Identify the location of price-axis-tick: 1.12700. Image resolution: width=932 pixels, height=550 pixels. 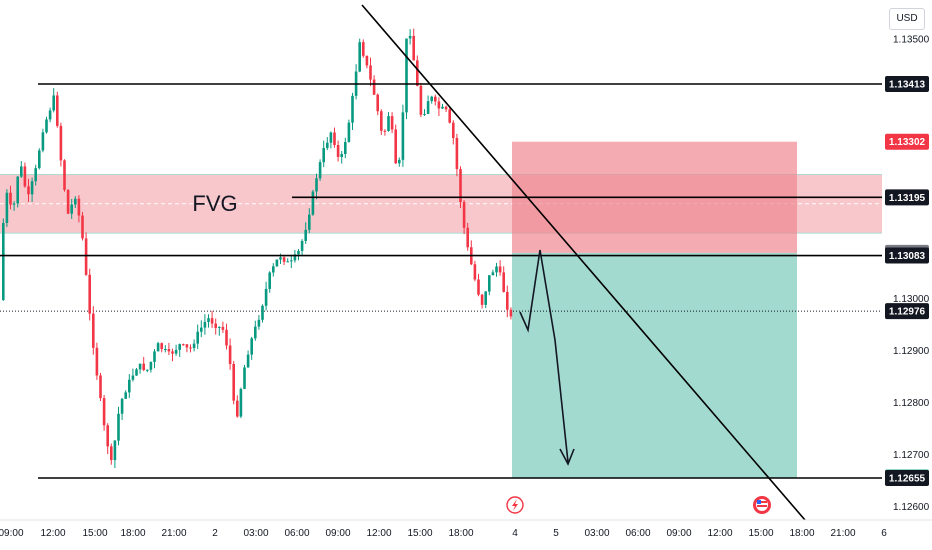
(911, 455).